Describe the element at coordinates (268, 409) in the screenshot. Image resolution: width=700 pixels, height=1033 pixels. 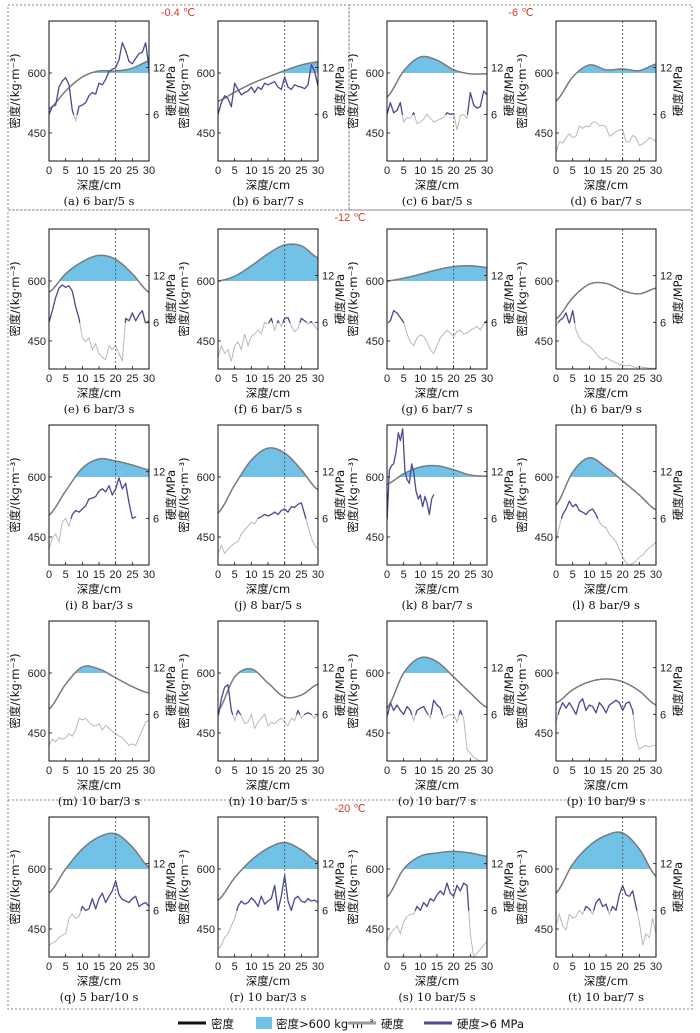
I see `subplot-caption: (f) 6 bar/5 s` at that location.